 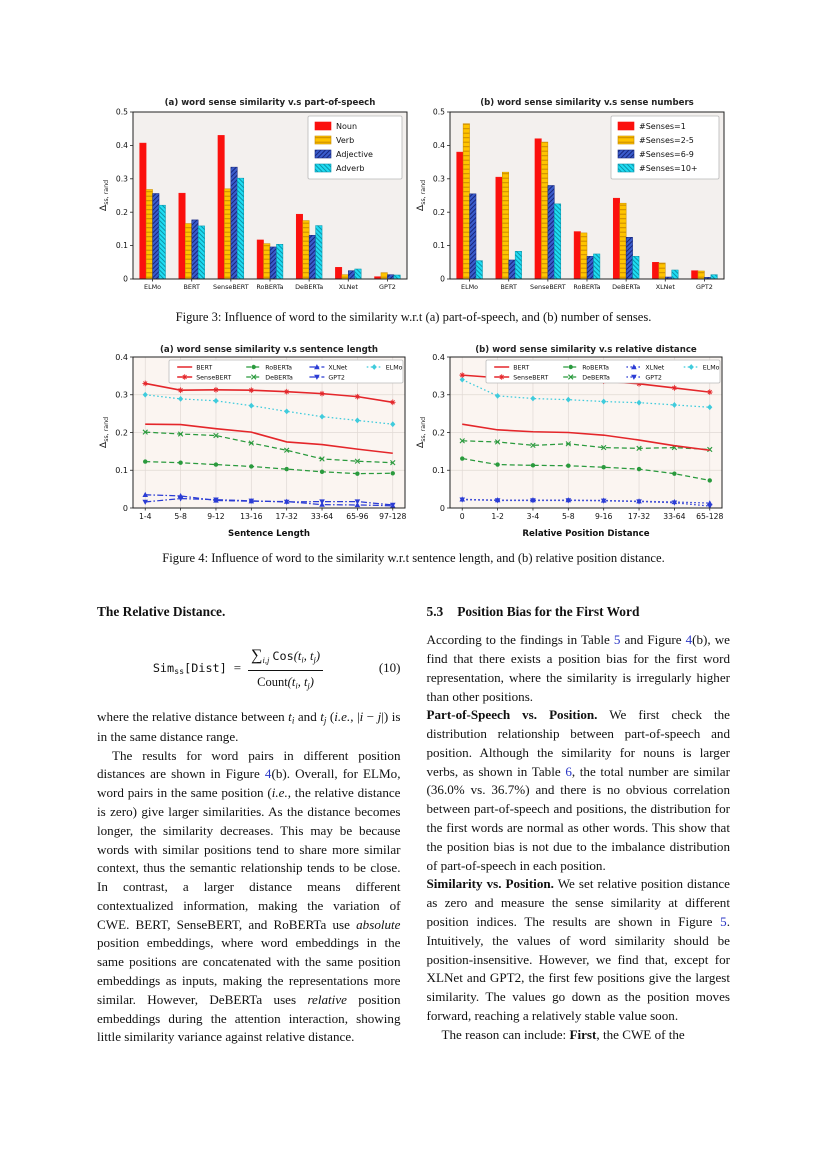 I want to click on svg-text: Sentence Length, so click(x=269, y=534).